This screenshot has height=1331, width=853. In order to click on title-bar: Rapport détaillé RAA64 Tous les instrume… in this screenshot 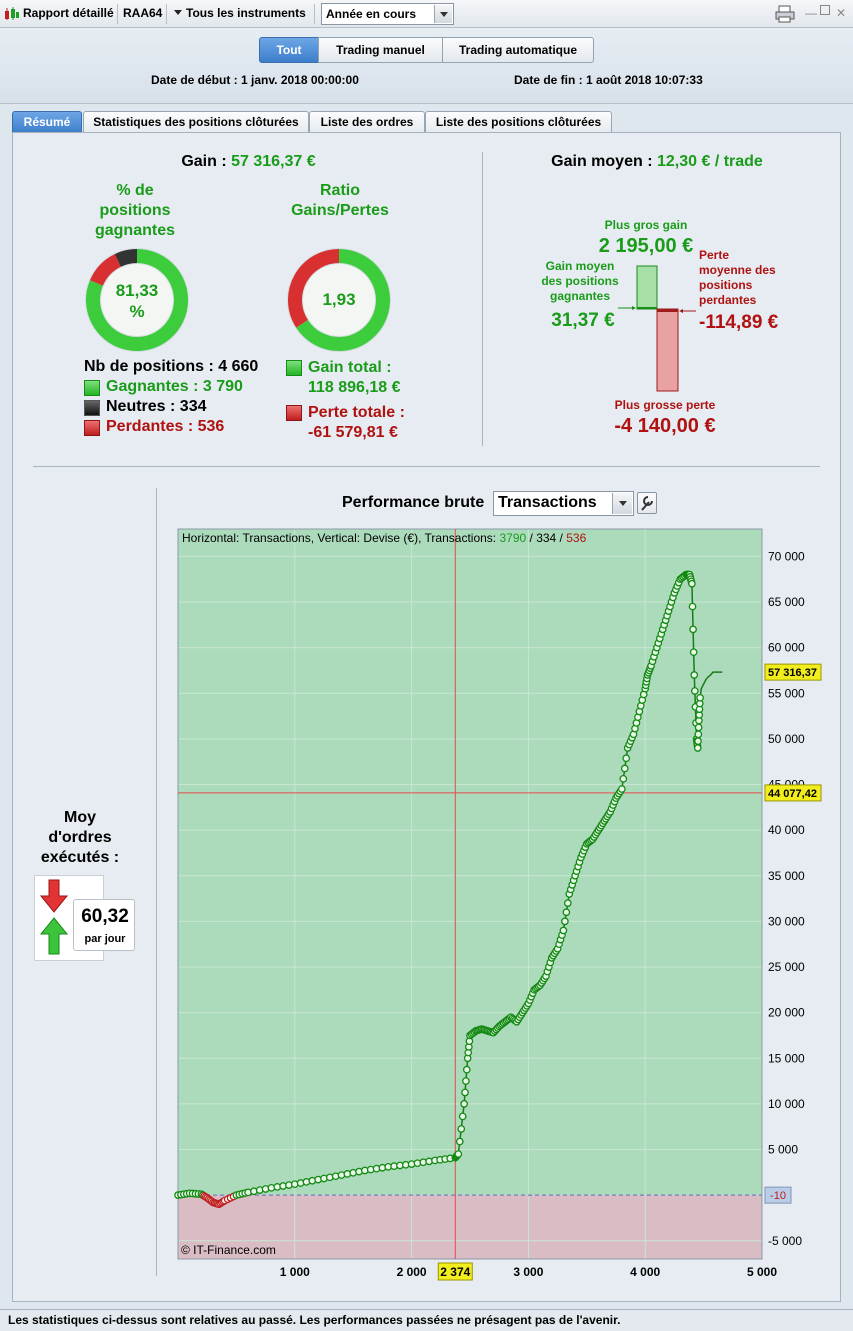, I will do `click(426, 14)`.